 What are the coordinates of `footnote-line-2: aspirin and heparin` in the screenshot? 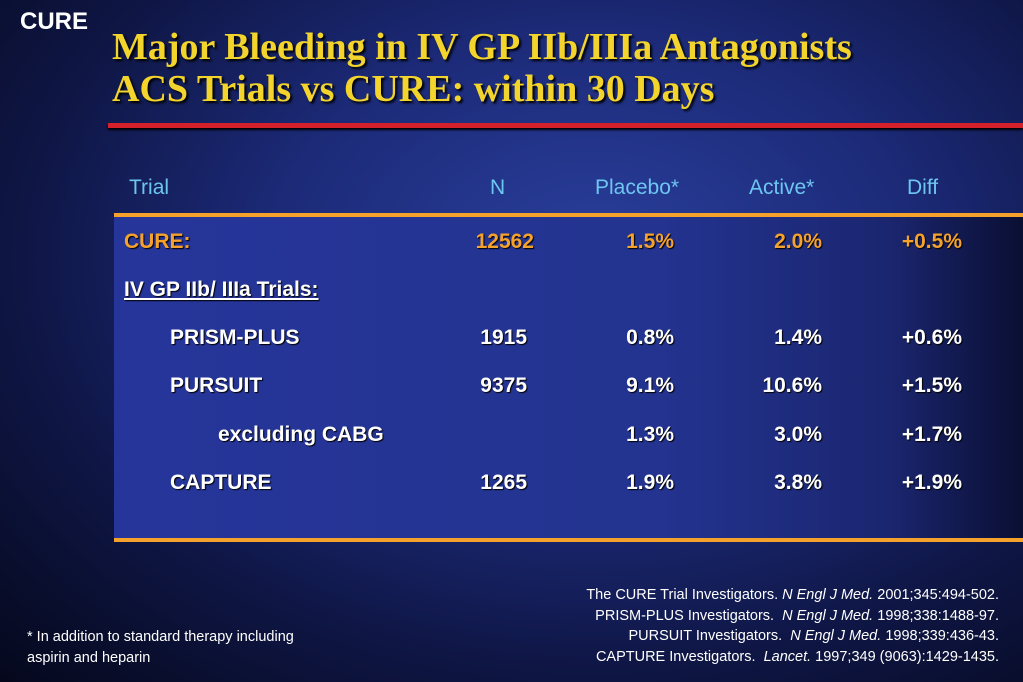 It's located at (89, 657).